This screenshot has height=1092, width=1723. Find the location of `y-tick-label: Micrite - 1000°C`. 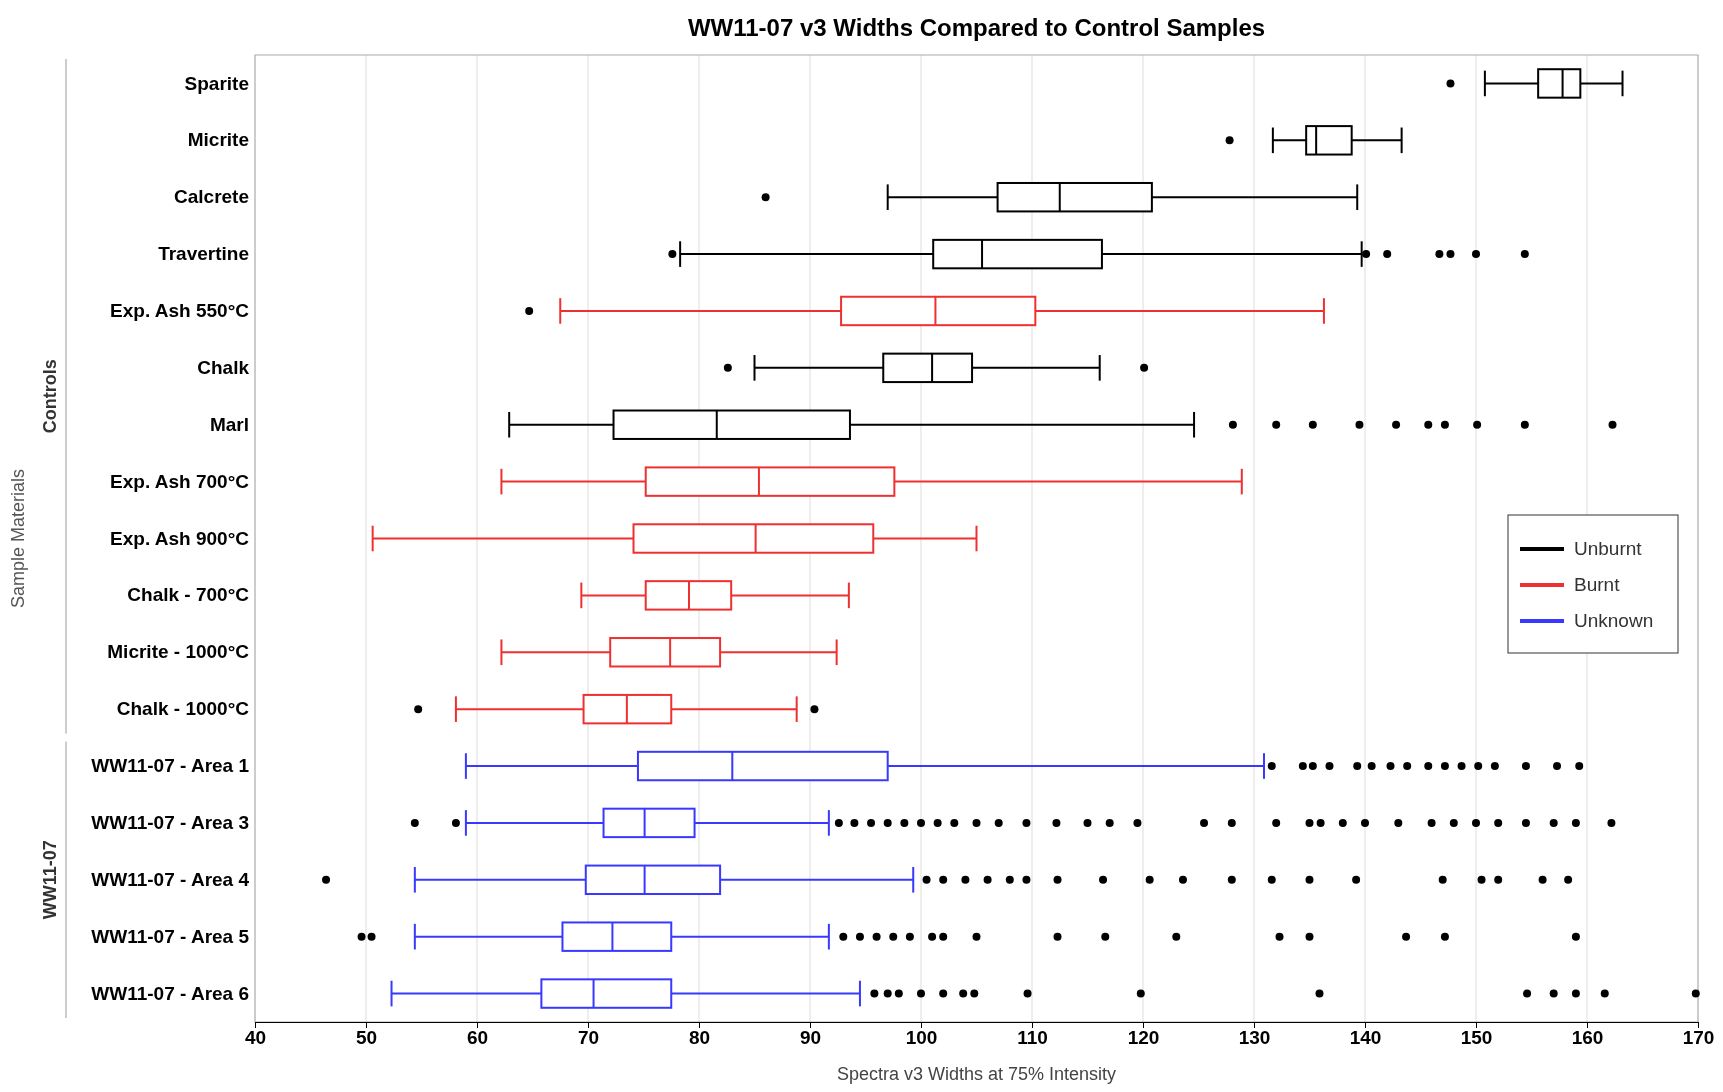

y-tick-label: Micrite - 1000°C is located at coordinates (178, 652).